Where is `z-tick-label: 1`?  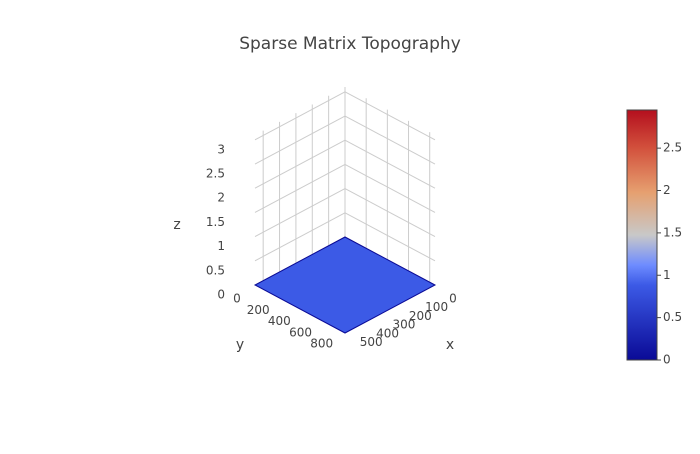
z-tick-label: 1 is located at coordinates (221, 246).